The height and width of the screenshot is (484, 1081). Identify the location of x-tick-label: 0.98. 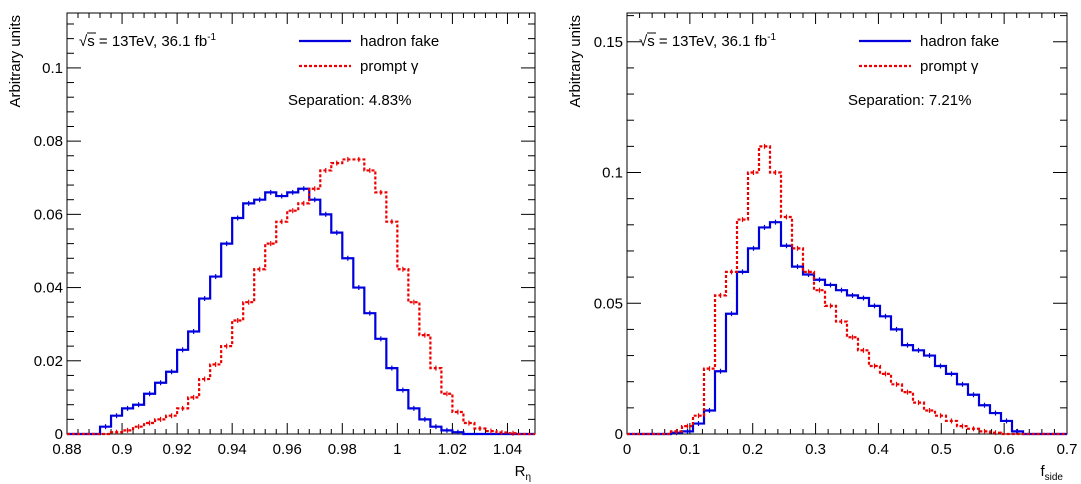
(342, 449).